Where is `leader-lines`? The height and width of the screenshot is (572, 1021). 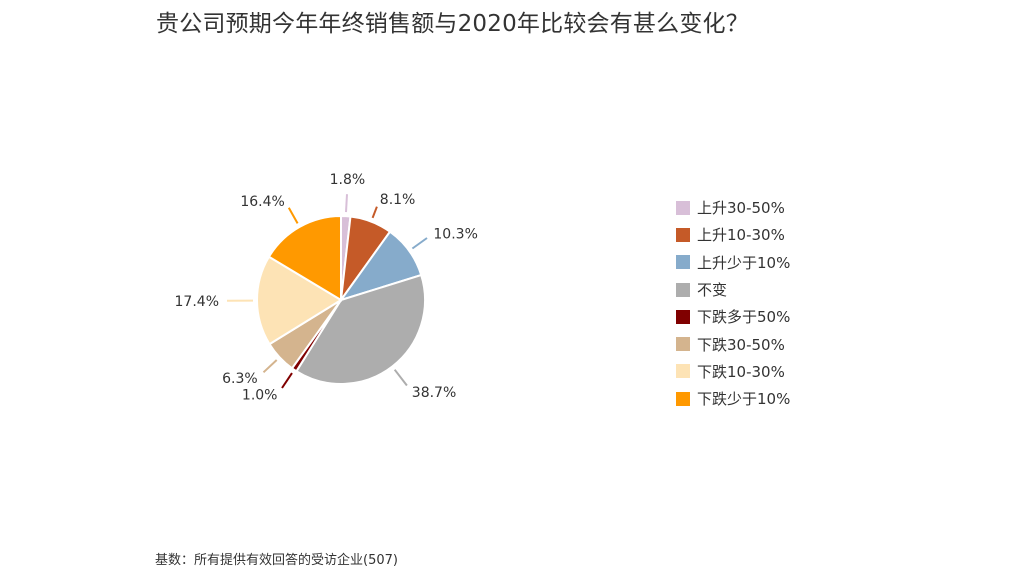
leader-lines is located at coordinates (327, 291).